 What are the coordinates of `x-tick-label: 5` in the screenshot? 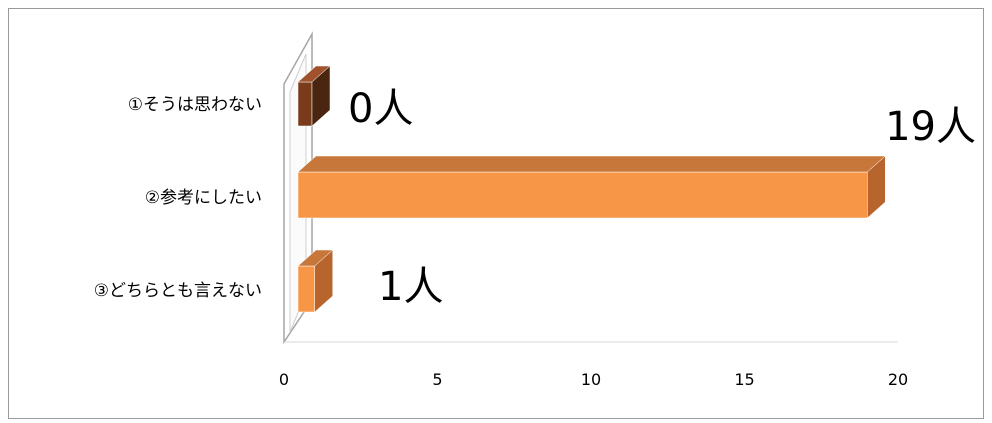 It's located at (437, 379).